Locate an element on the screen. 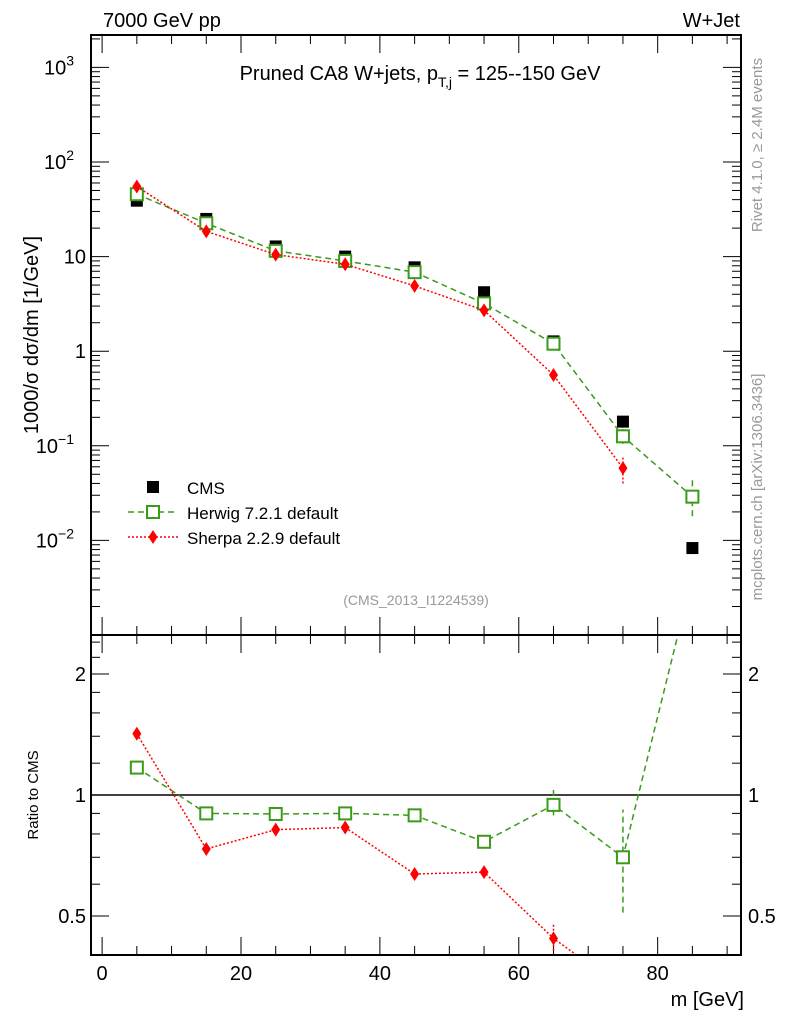 The width and height of the screenshot is (786, 1029). legend-label: Herwig 7.2.1 default is located at coordinates (262, 513).